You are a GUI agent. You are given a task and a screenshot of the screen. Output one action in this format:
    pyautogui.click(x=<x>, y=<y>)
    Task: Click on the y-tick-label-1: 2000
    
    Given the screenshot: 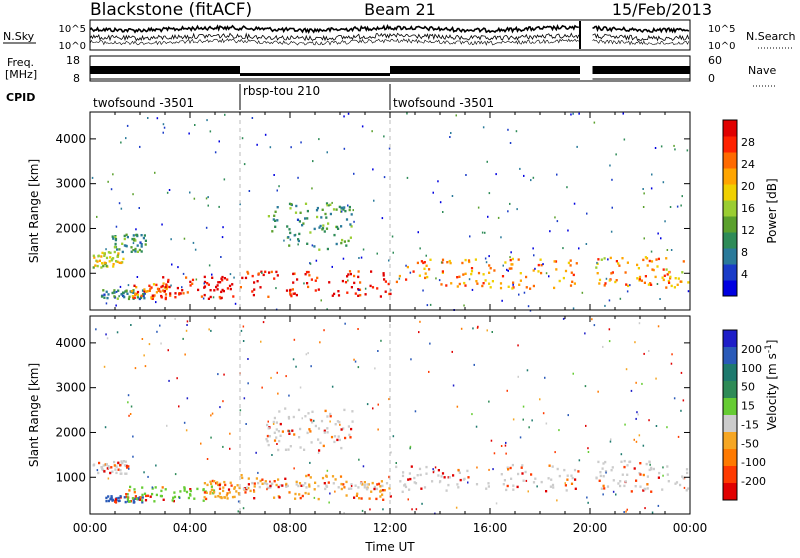 What is the action you would take?
    pyautogui.click(x=70, y=432)
    